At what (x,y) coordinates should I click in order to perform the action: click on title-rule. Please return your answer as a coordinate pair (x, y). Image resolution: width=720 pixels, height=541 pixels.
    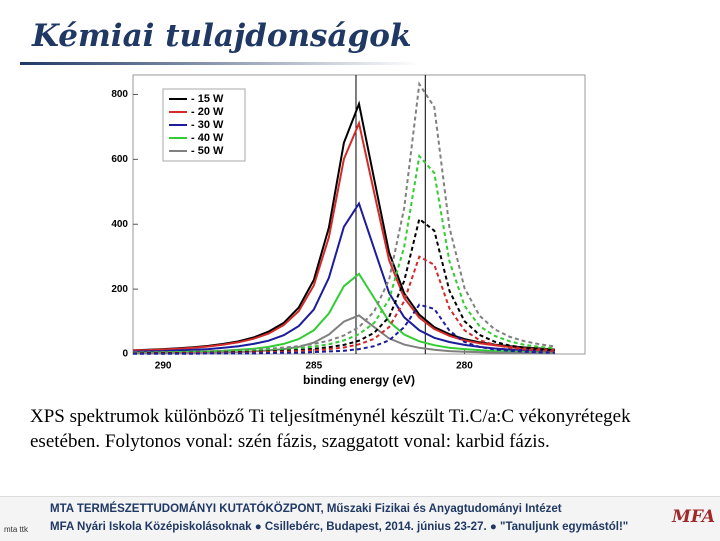
    Looking at the image, I should click on (220, 63).